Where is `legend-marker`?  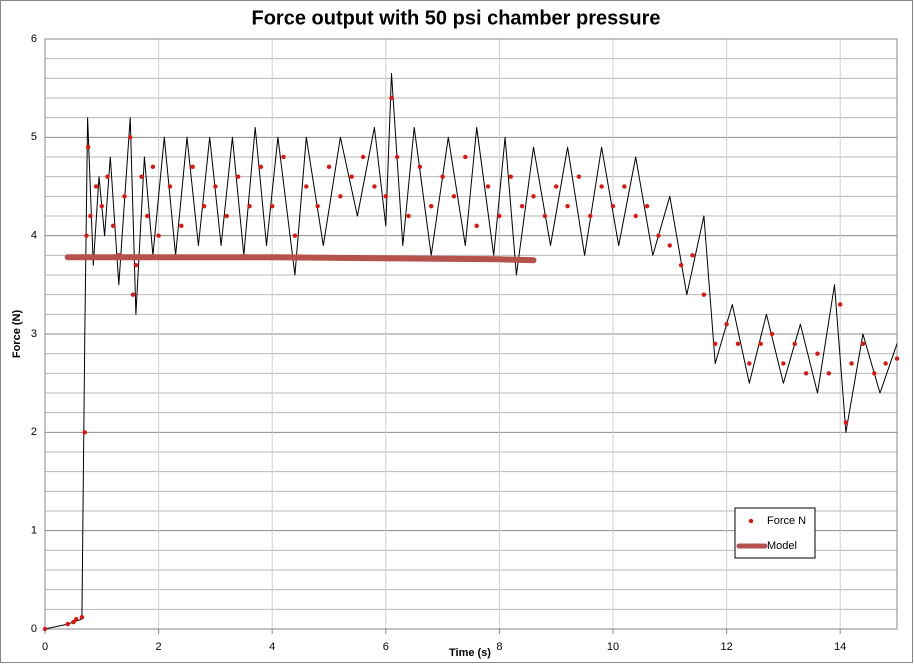
legend-marker is located at coordinates (751, 521).